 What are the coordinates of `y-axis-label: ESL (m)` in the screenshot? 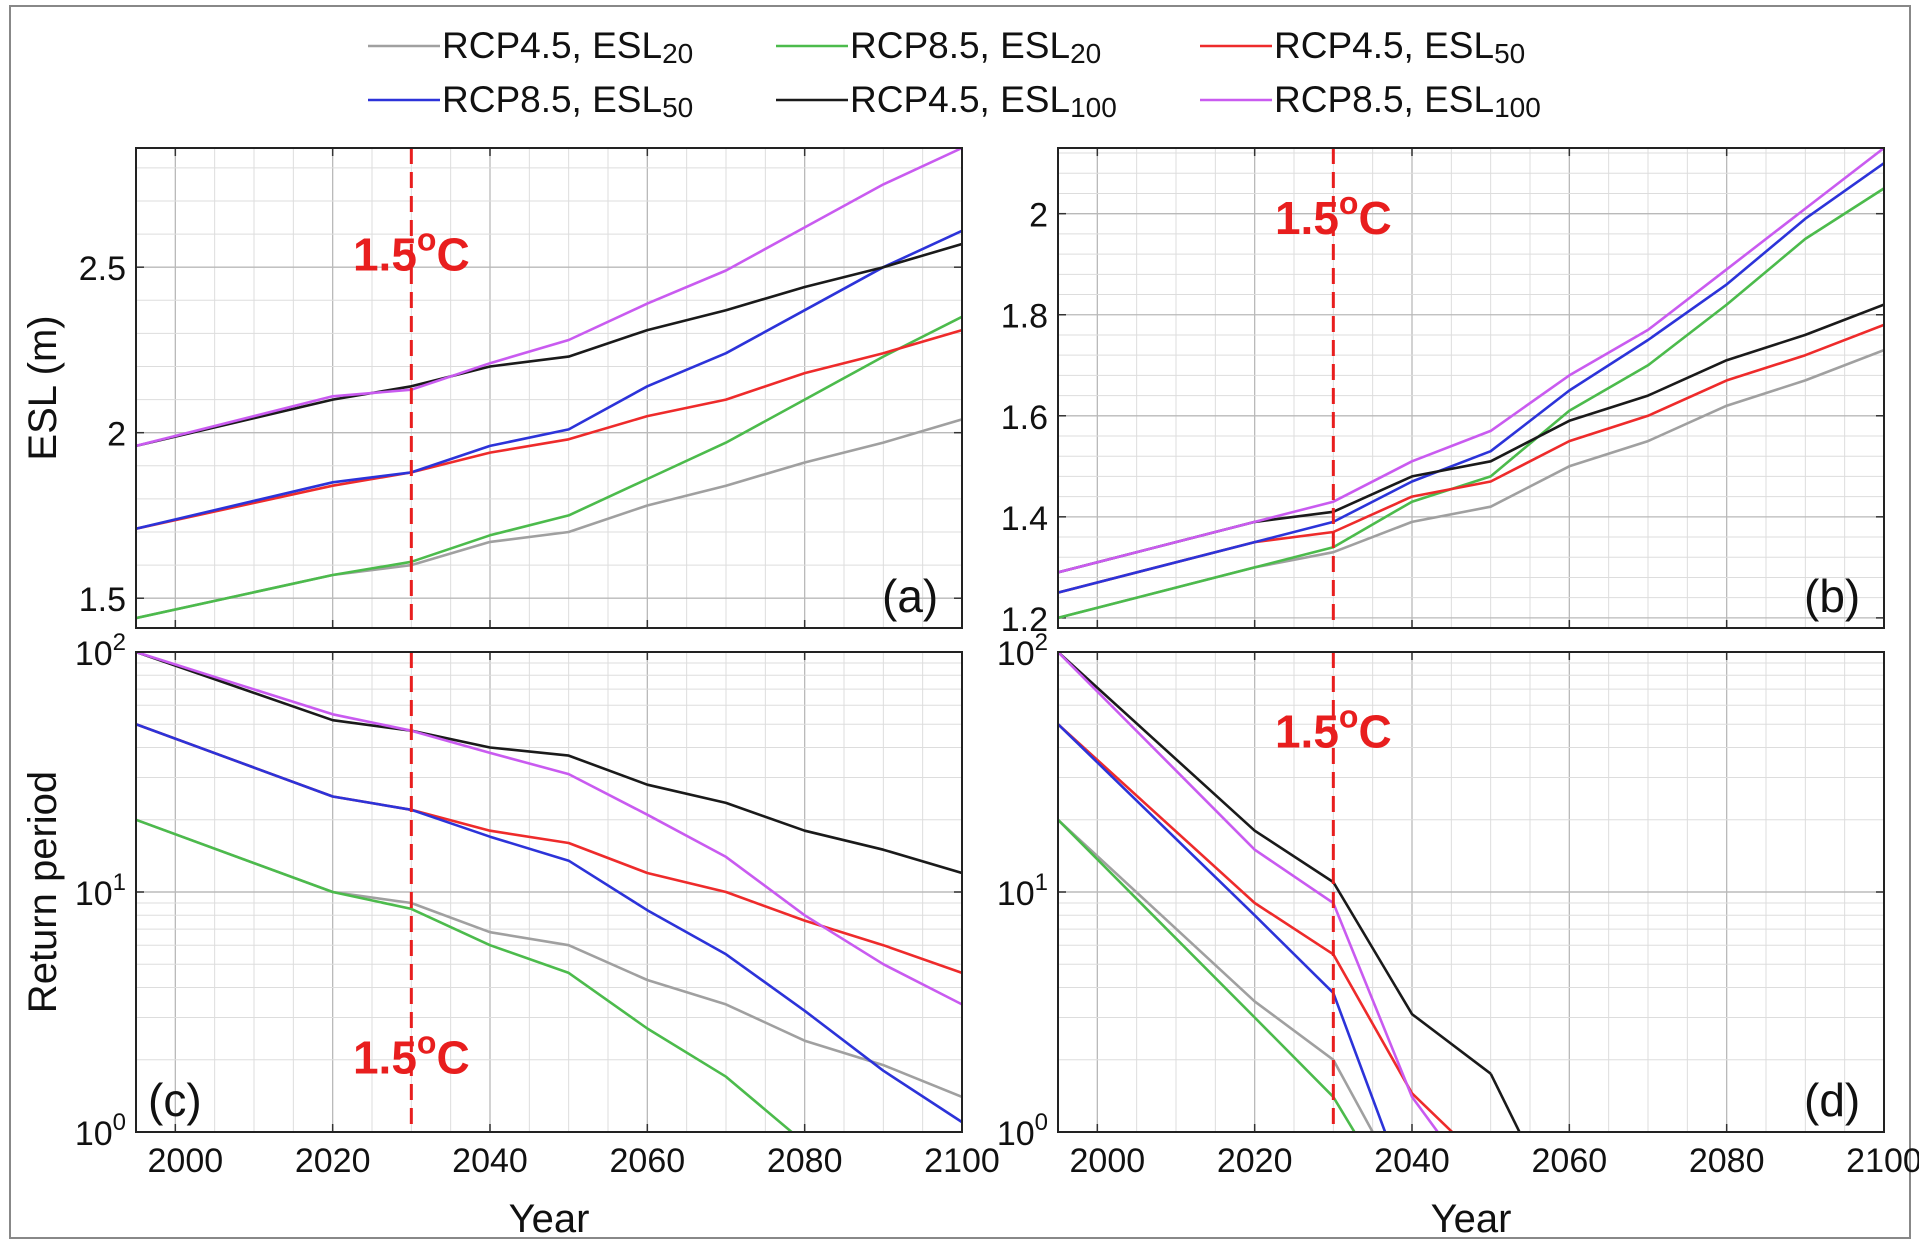 It's located at (43, 387).